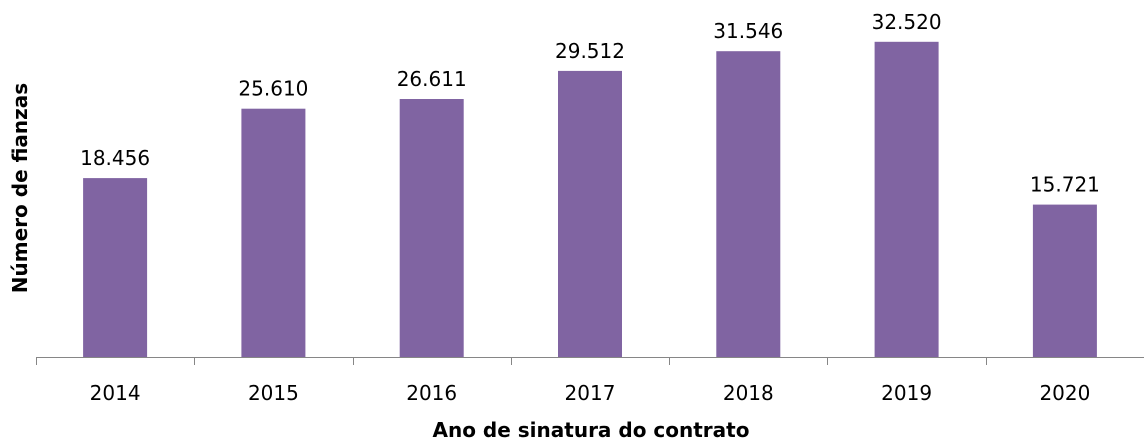  I want to click on x-tick-label-2014: 2014, so click(115, 393).